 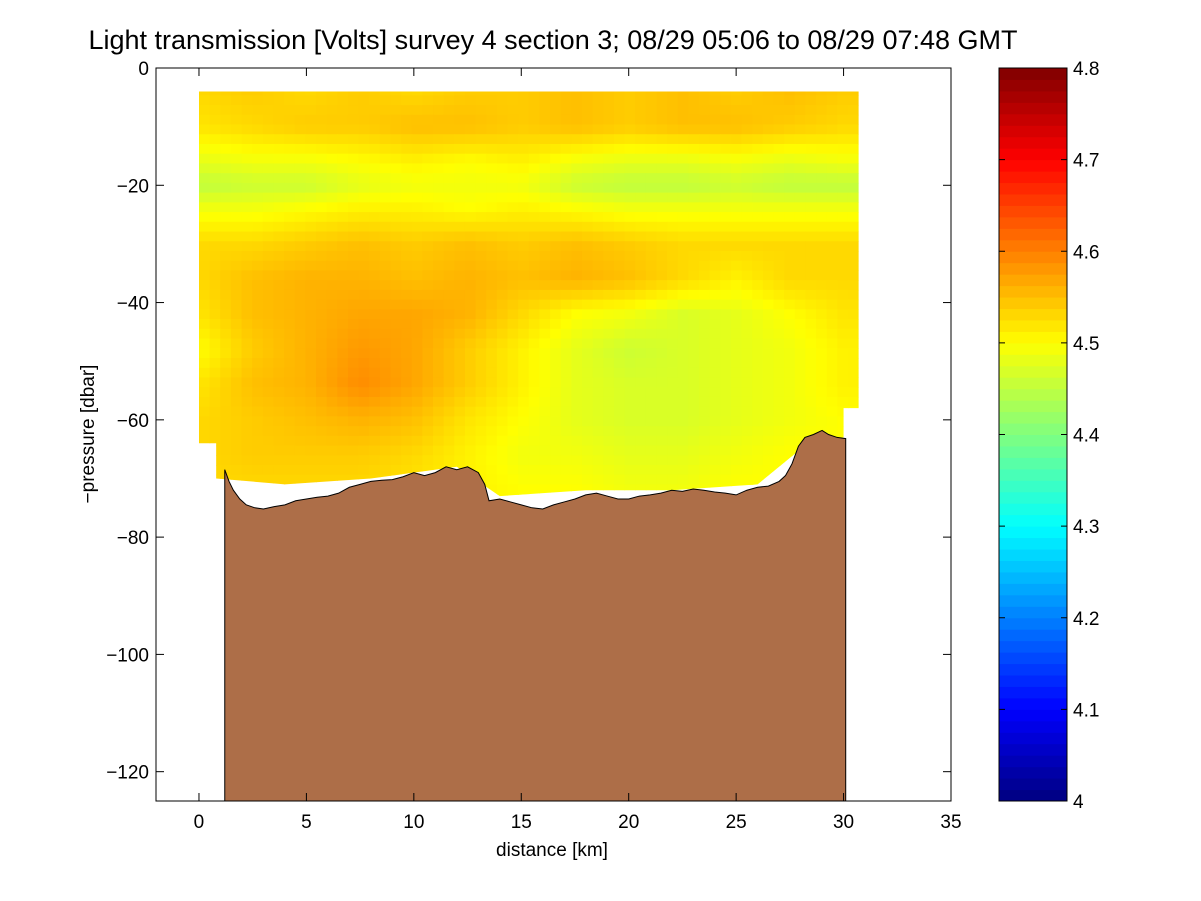 I want to click on colorbar-tick-label: 4.4, so click(x=1086, y=436).